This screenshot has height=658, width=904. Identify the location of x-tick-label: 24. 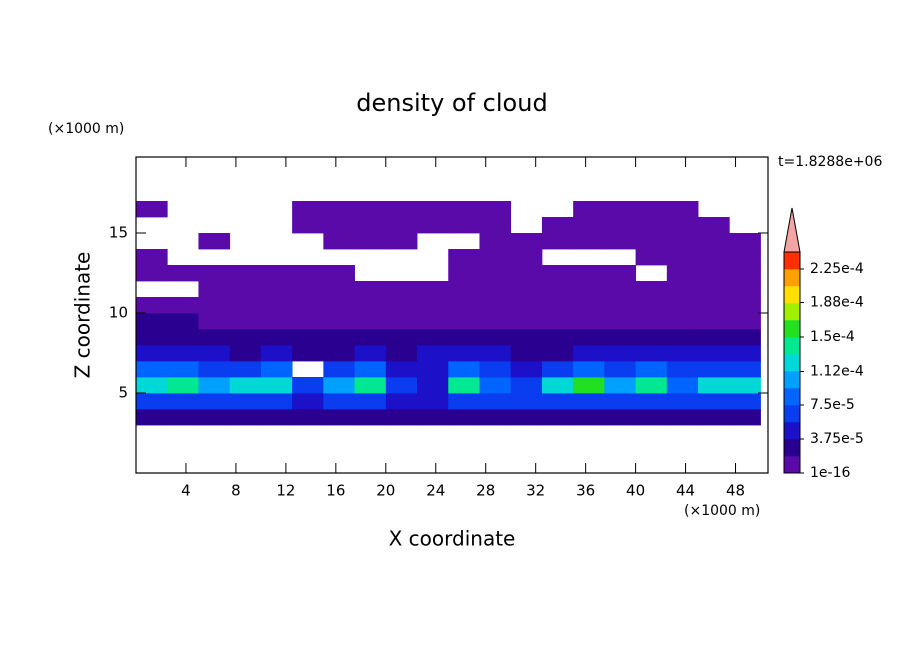
(435, 491).